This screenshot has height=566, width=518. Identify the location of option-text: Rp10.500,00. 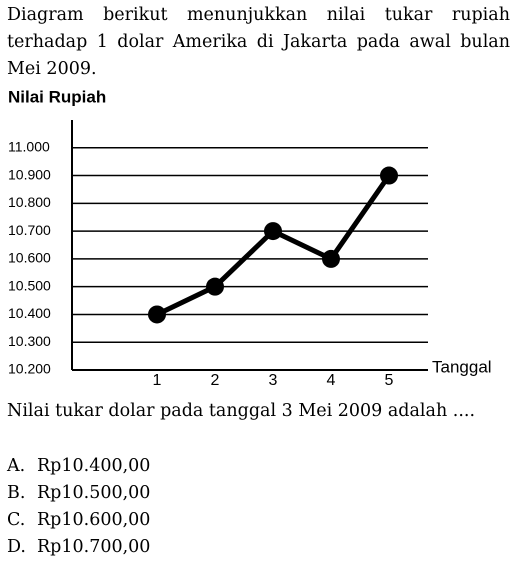
(94, 493).